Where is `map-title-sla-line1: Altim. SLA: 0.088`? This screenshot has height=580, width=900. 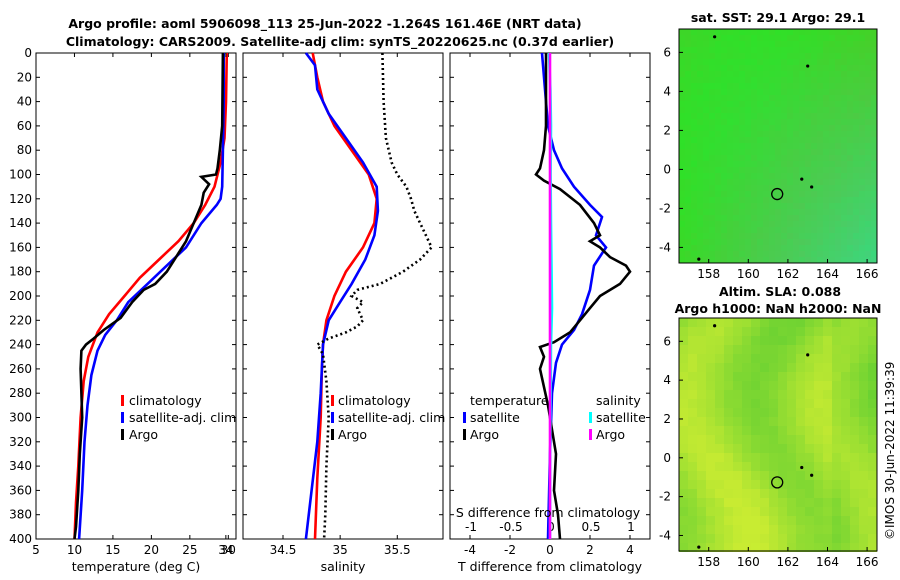 map-title-sla-line1: Altim. SLA: 0.088 is located at coordinates (780, 291).